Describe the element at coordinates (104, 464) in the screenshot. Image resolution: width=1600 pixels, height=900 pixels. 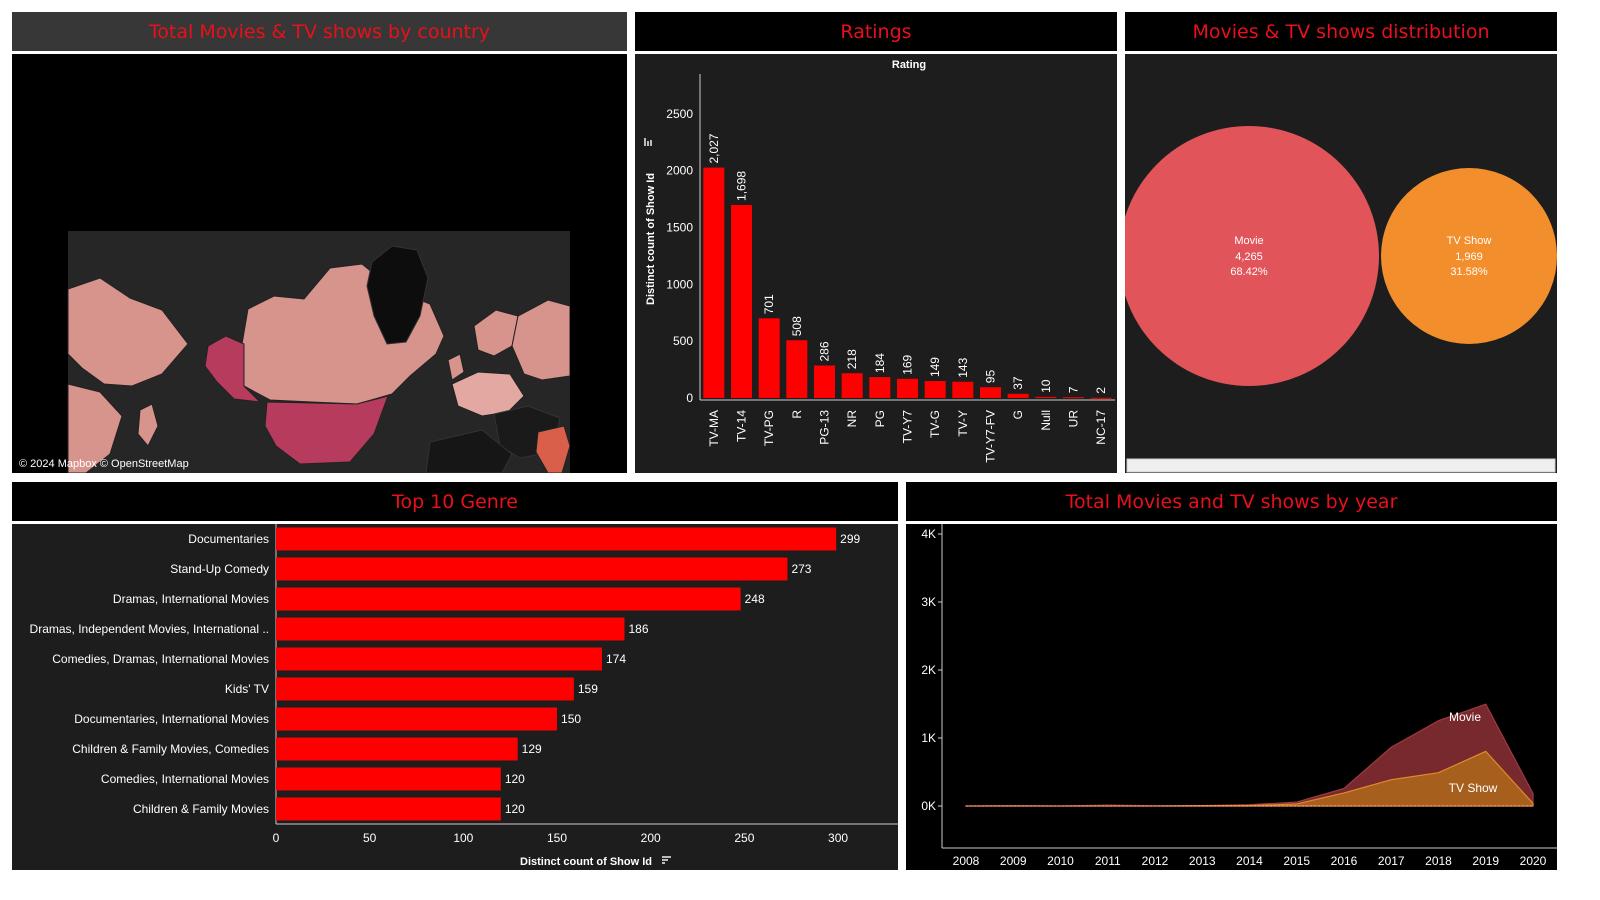
I see `map-attribution: © 2024 Mapbox © OpenStreetMap` at that location.